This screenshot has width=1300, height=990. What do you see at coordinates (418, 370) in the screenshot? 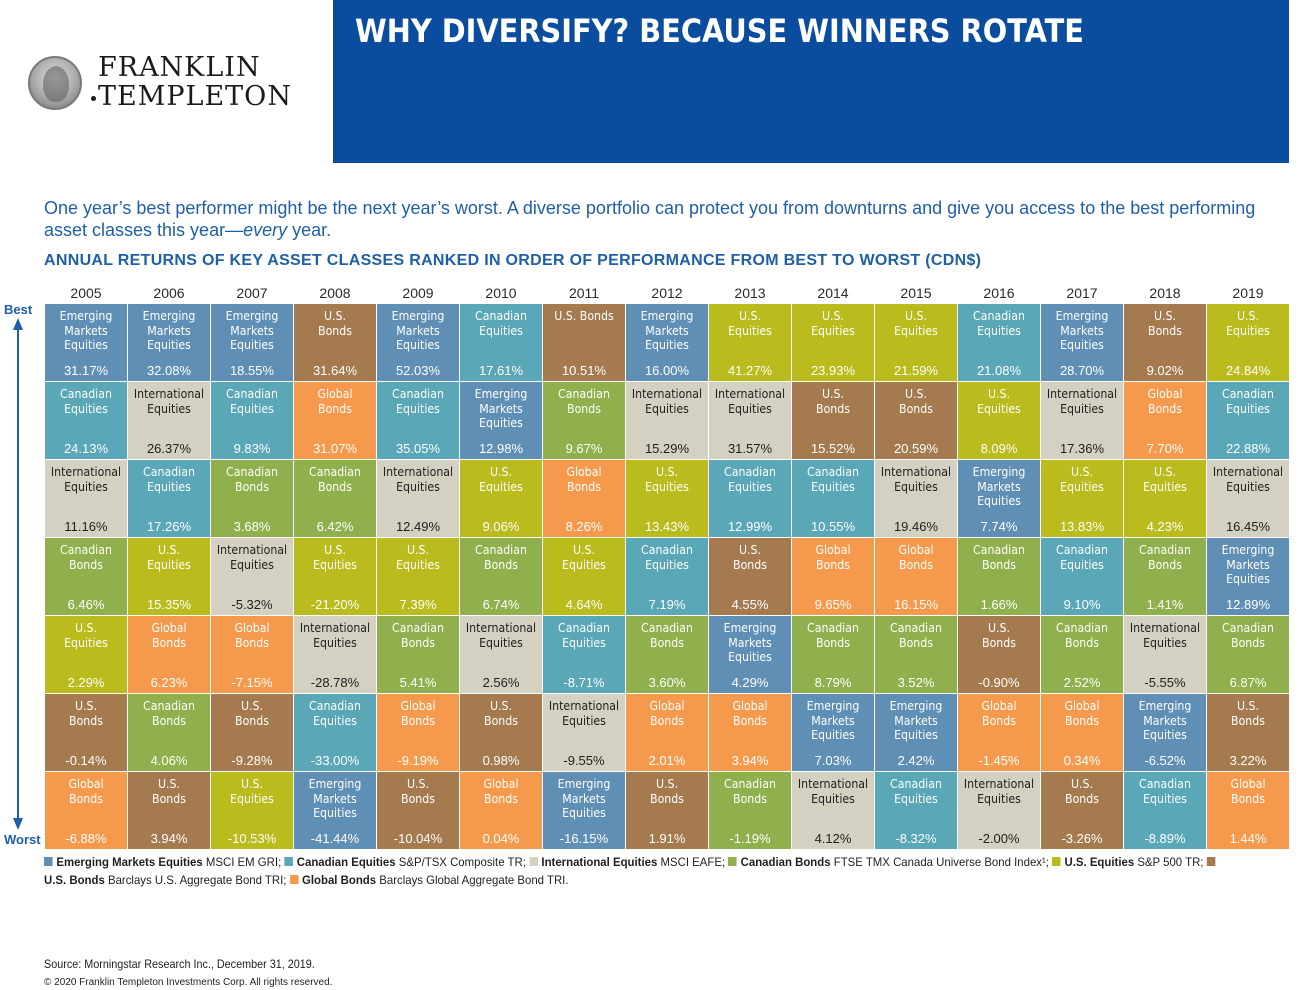
I see `return-value: 52.03%` at bounding box center [418, 370].